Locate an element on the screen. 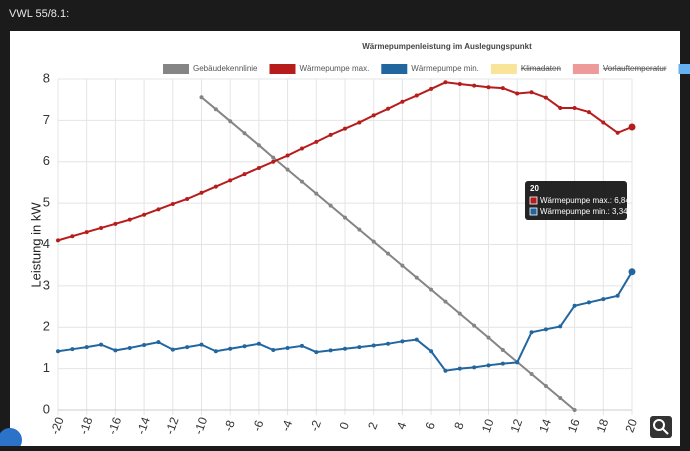 The width and height of the screenshot is (690, 451). legend-label: Wärmepumpe min. is located at coordinates (445, 68).